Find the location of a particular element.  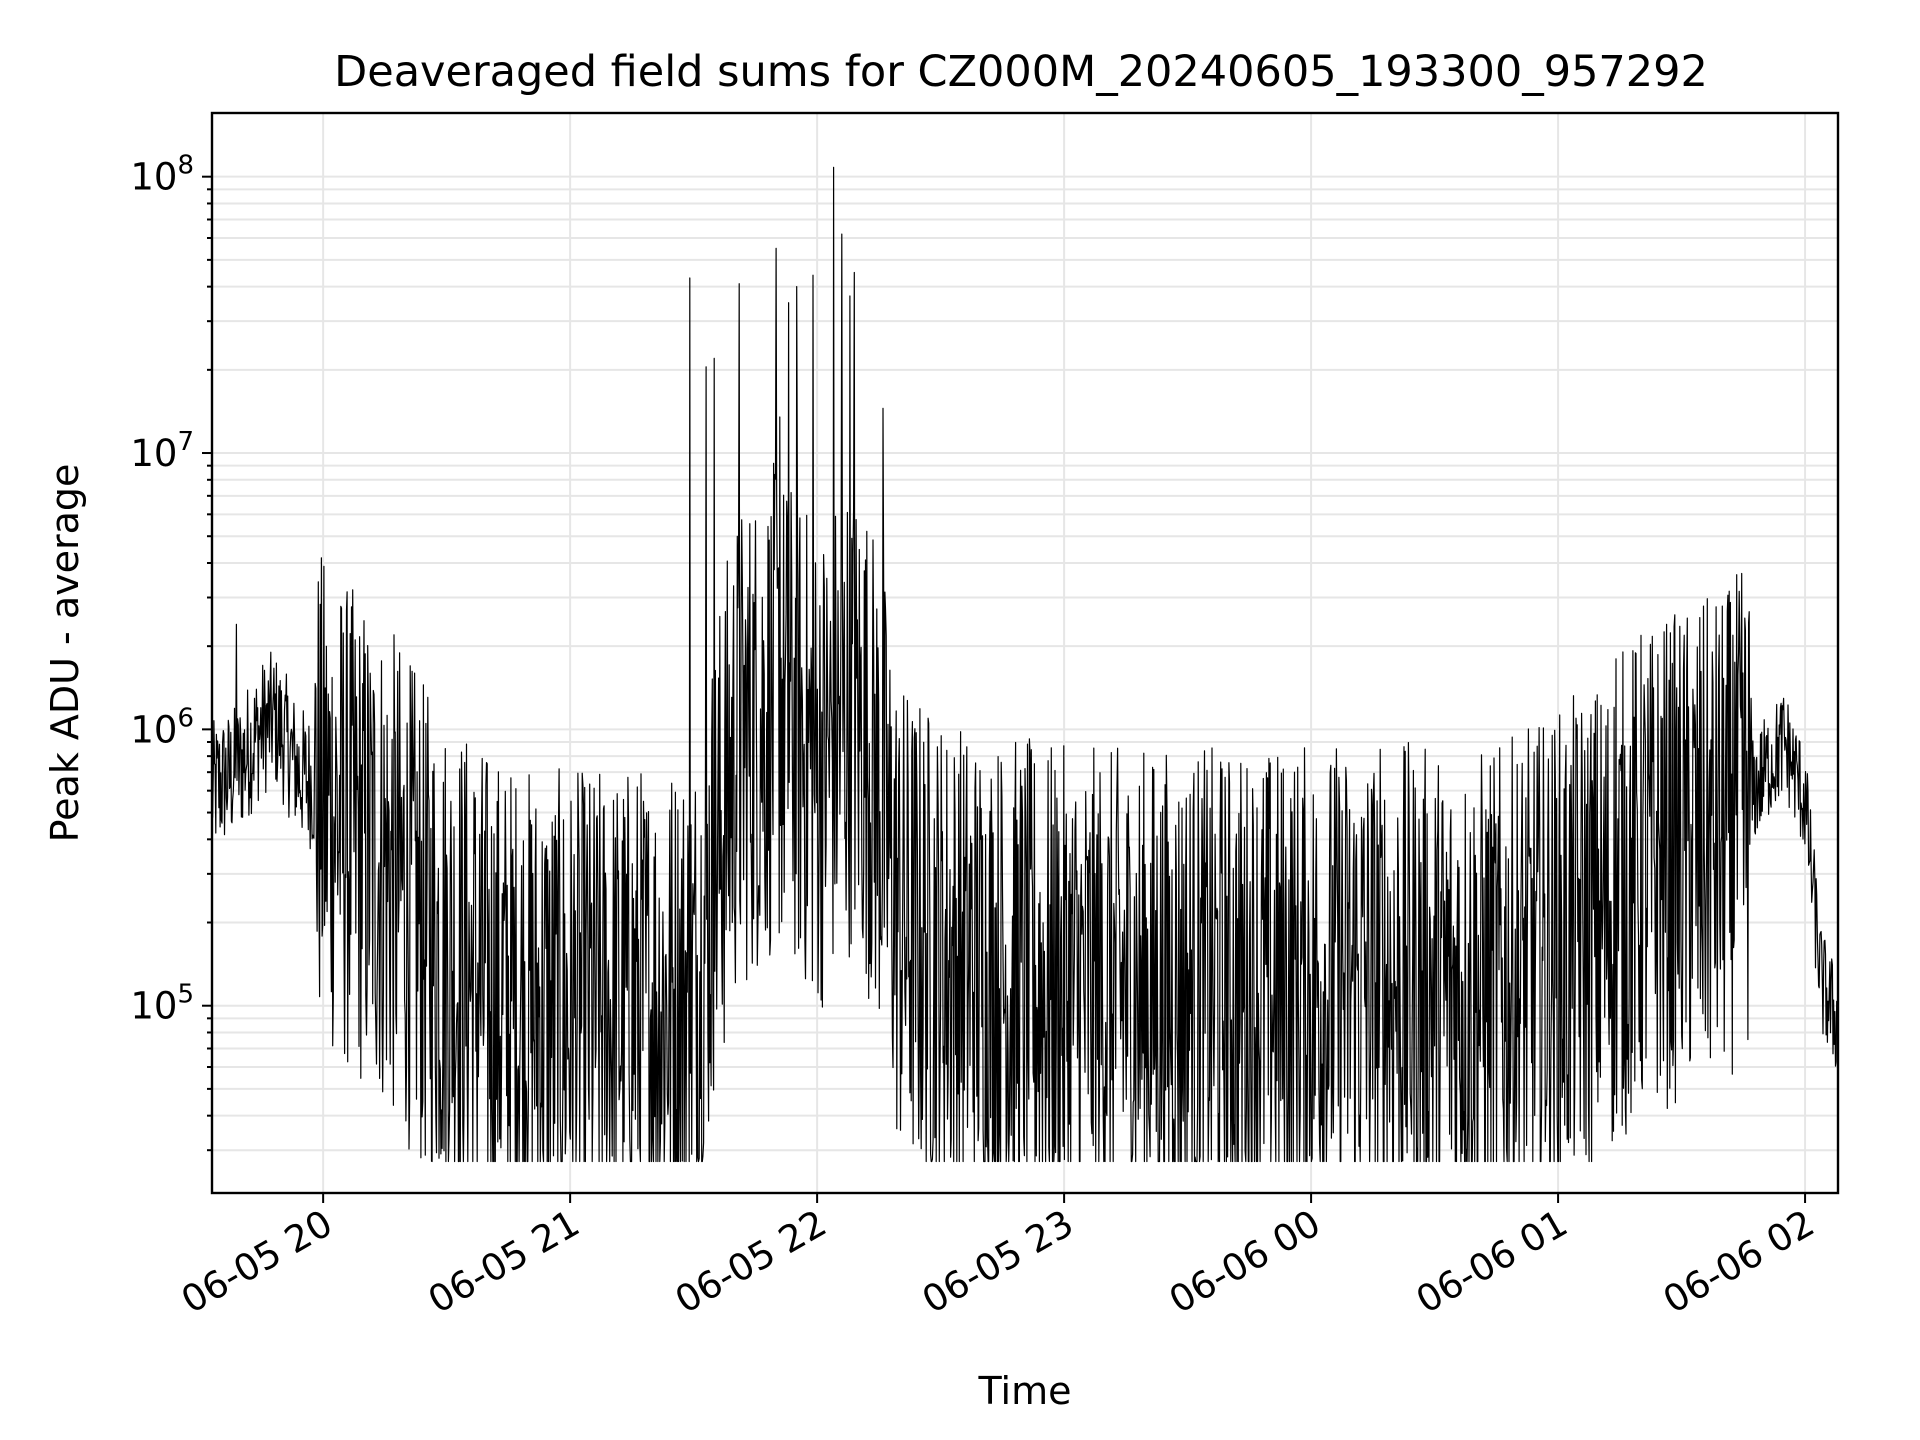

x-tick-label: 06-05 21 is located at coordinates (504, 1262).